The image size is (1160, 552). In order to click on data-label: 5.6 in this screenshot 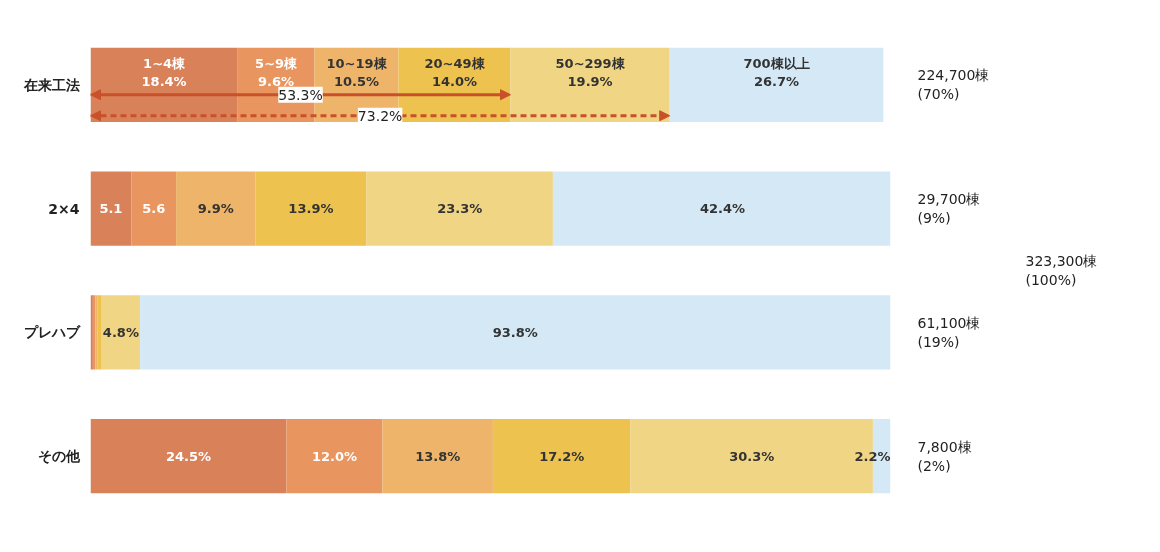, I will do `click(154, 209)`.